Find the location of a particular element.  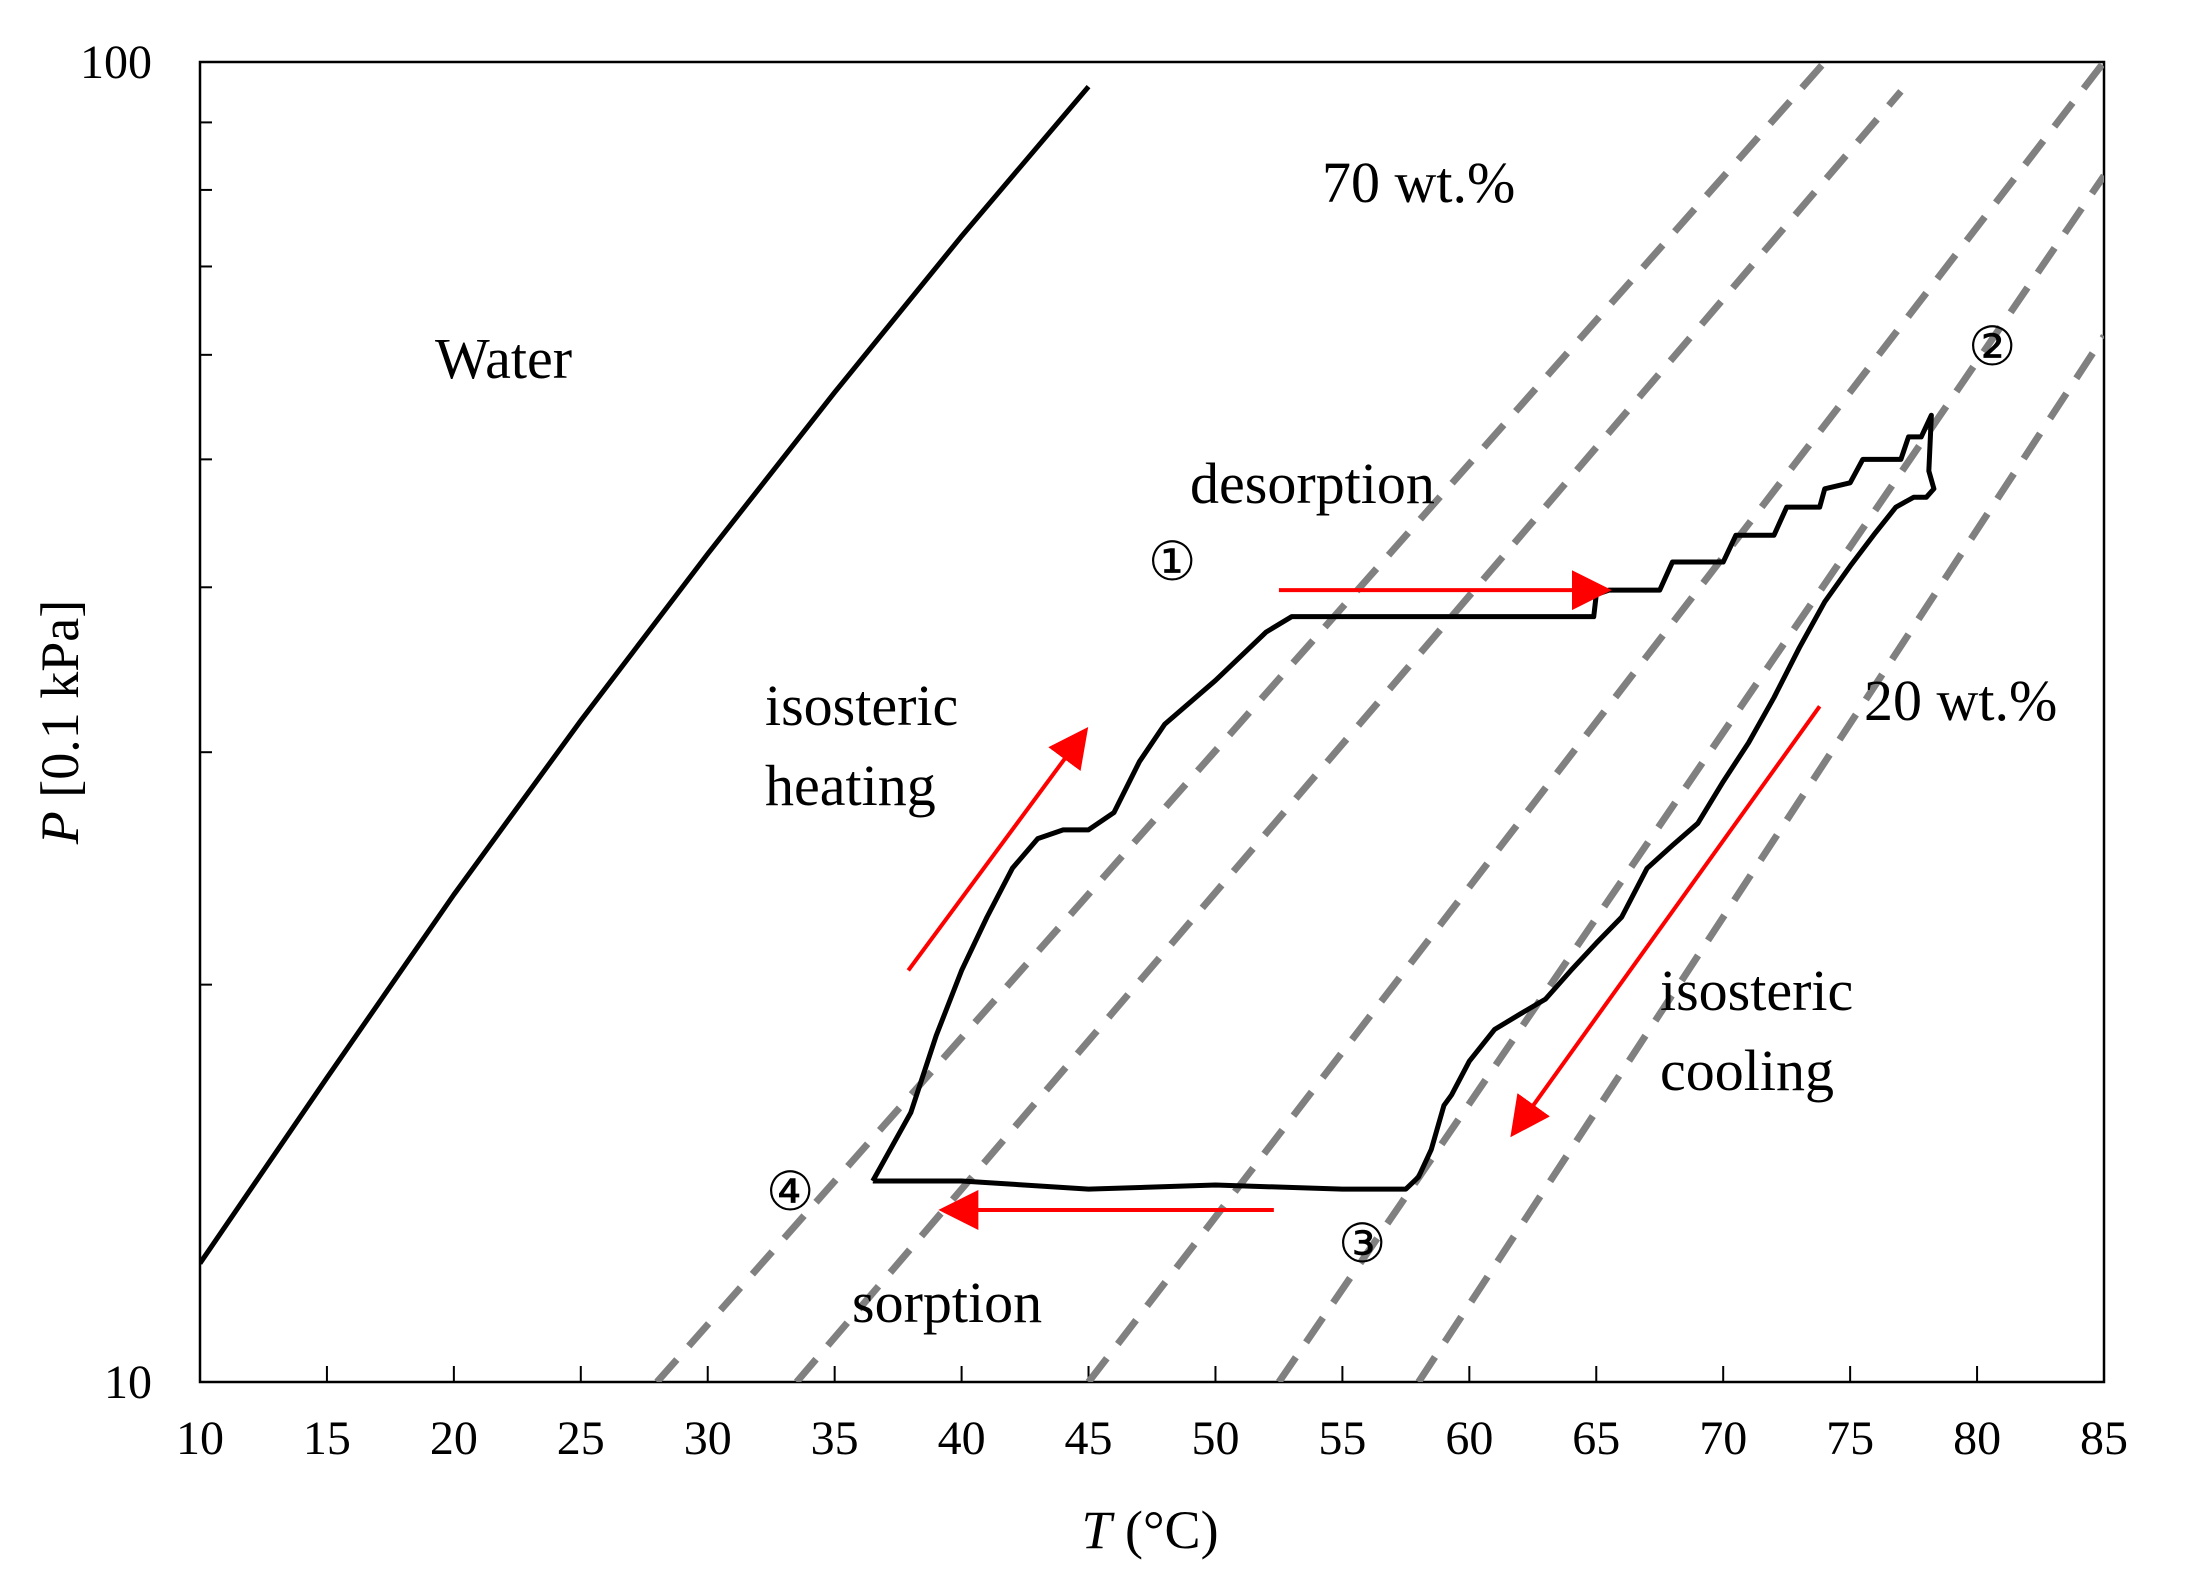

point-2-label: ② is located at coordinates (1992, 347).